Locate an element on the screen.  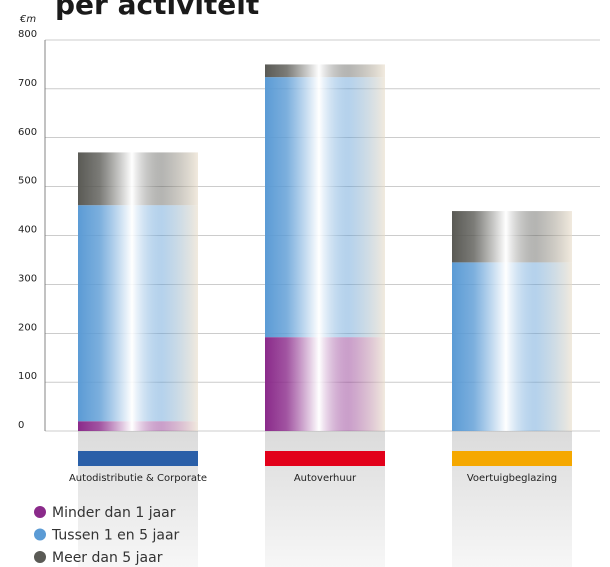
y-tick-label: 0 is located at coordinates (21, 425).